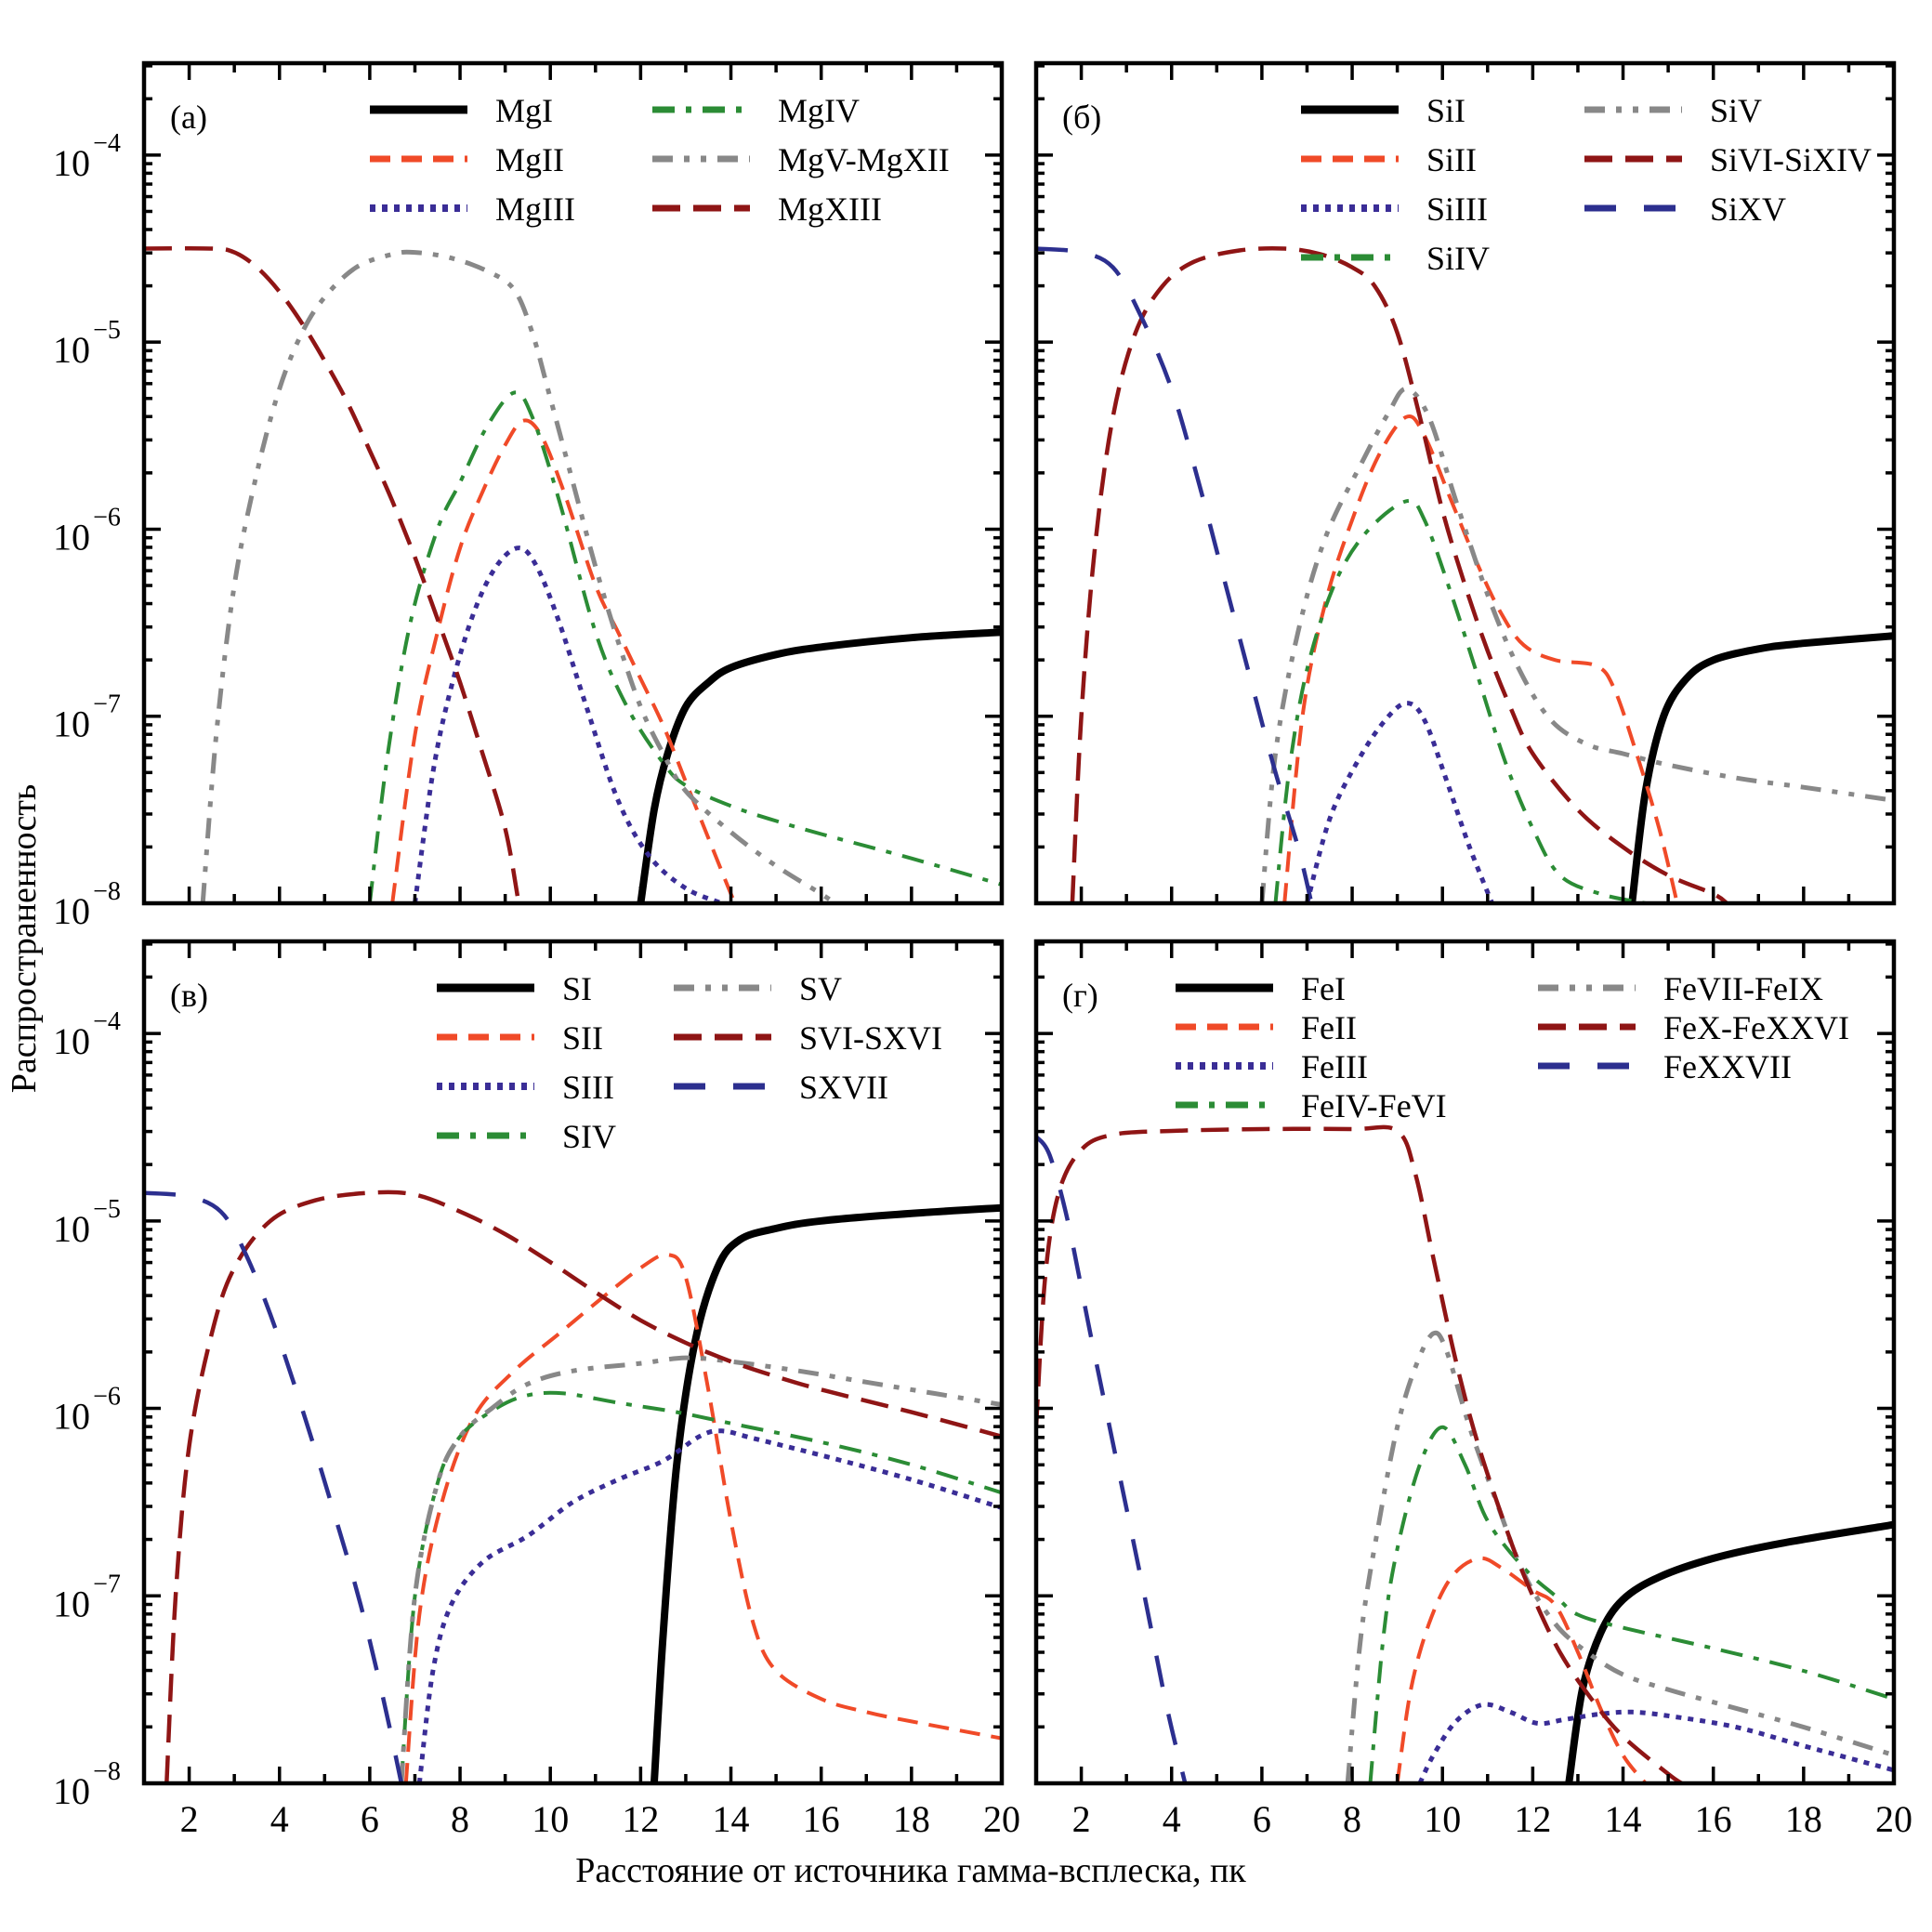 The image size is (1932, 1932). What do you see at coordinates (1761, 767) in the screenshot?
I see `series-line-sii` at bounding box center [1761, 767].